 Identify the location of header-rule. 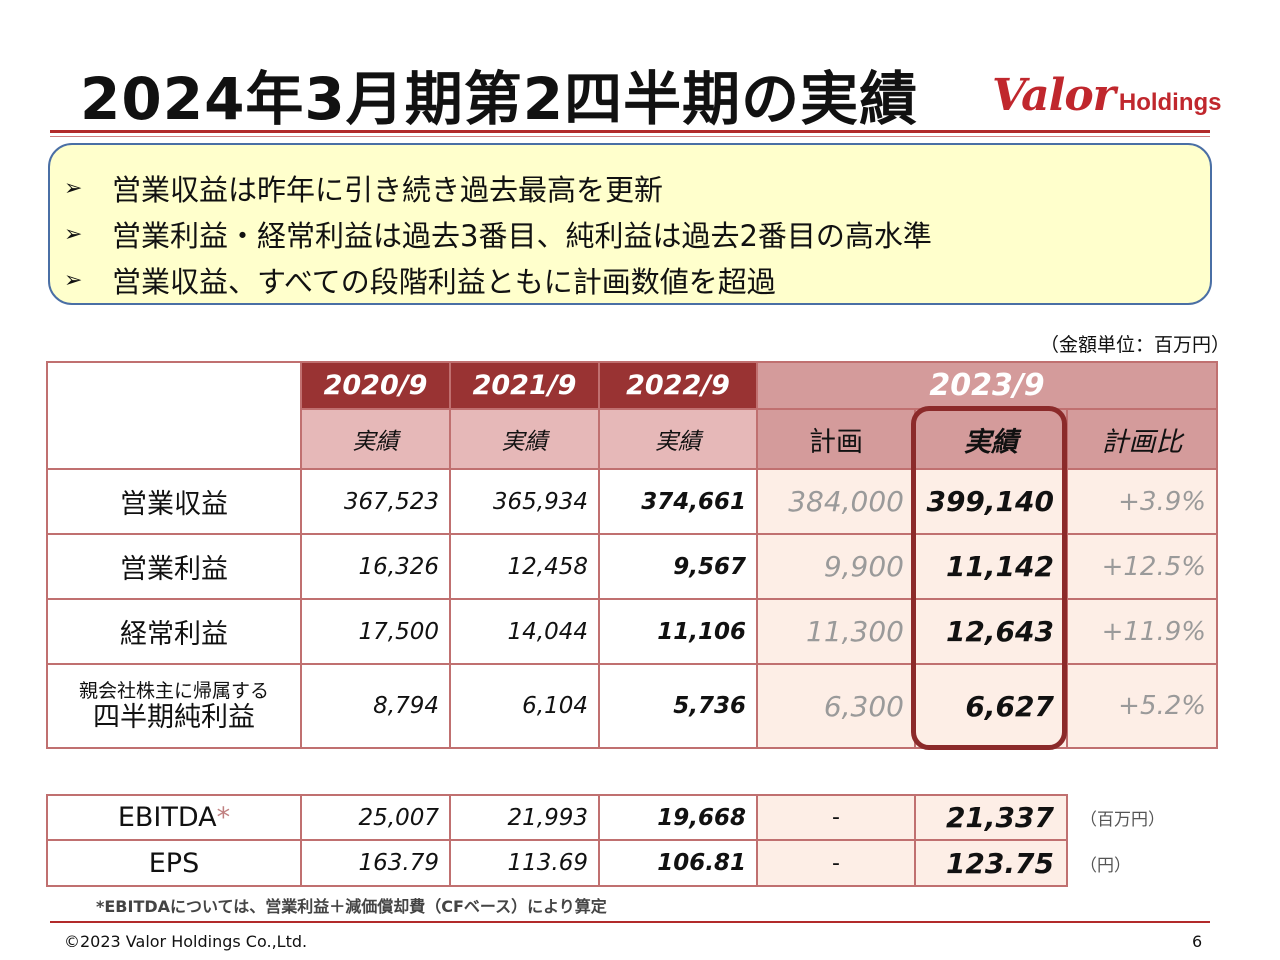
(630, 131).